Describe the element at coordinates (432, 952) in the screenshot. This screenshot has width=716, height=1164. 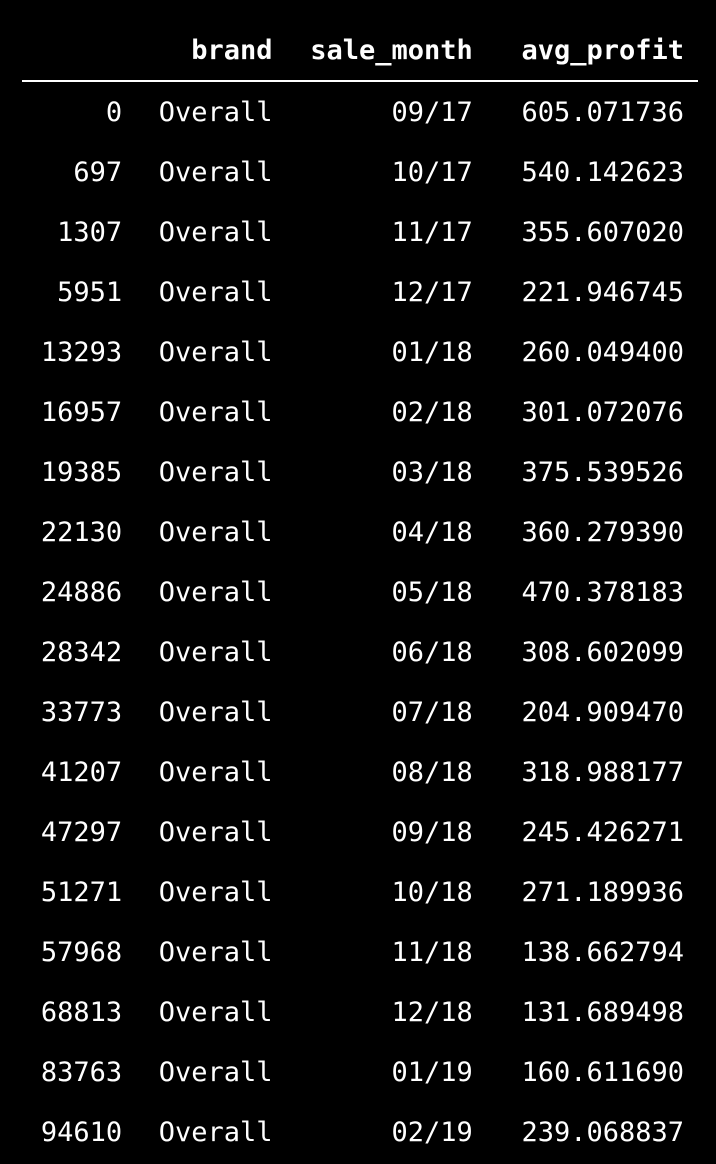
I see `cell-sale-month: 11/18` at that location.